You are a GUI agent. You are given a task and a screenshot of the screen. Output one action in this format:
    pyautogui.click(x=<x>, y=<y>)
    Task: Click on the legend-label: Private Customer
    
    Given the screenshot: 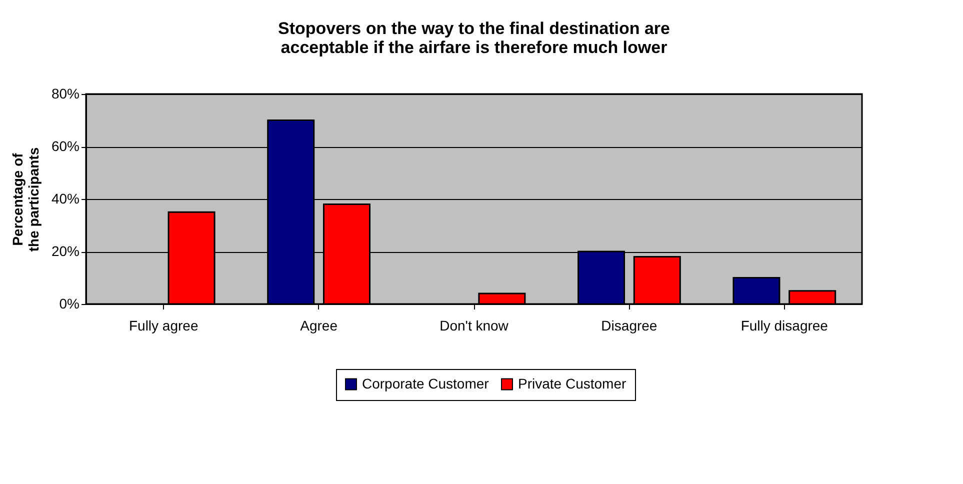 What is the action you would take?
    pyautogui.click(x=572, y=383)
    